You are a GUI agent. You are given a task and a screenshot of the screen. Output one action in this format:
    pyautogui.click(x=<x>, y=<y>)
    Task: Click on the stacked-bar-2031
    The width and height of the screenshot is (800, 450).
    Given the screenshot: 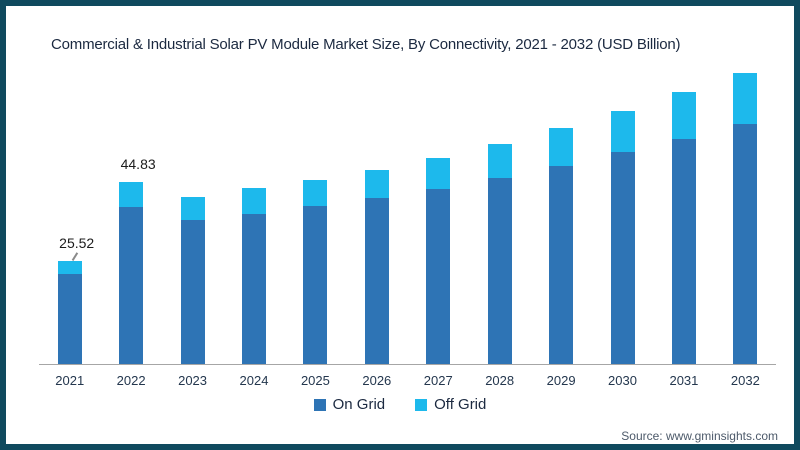 What is the action you would take?
    pyautogui.click(x=683, y=228)
    